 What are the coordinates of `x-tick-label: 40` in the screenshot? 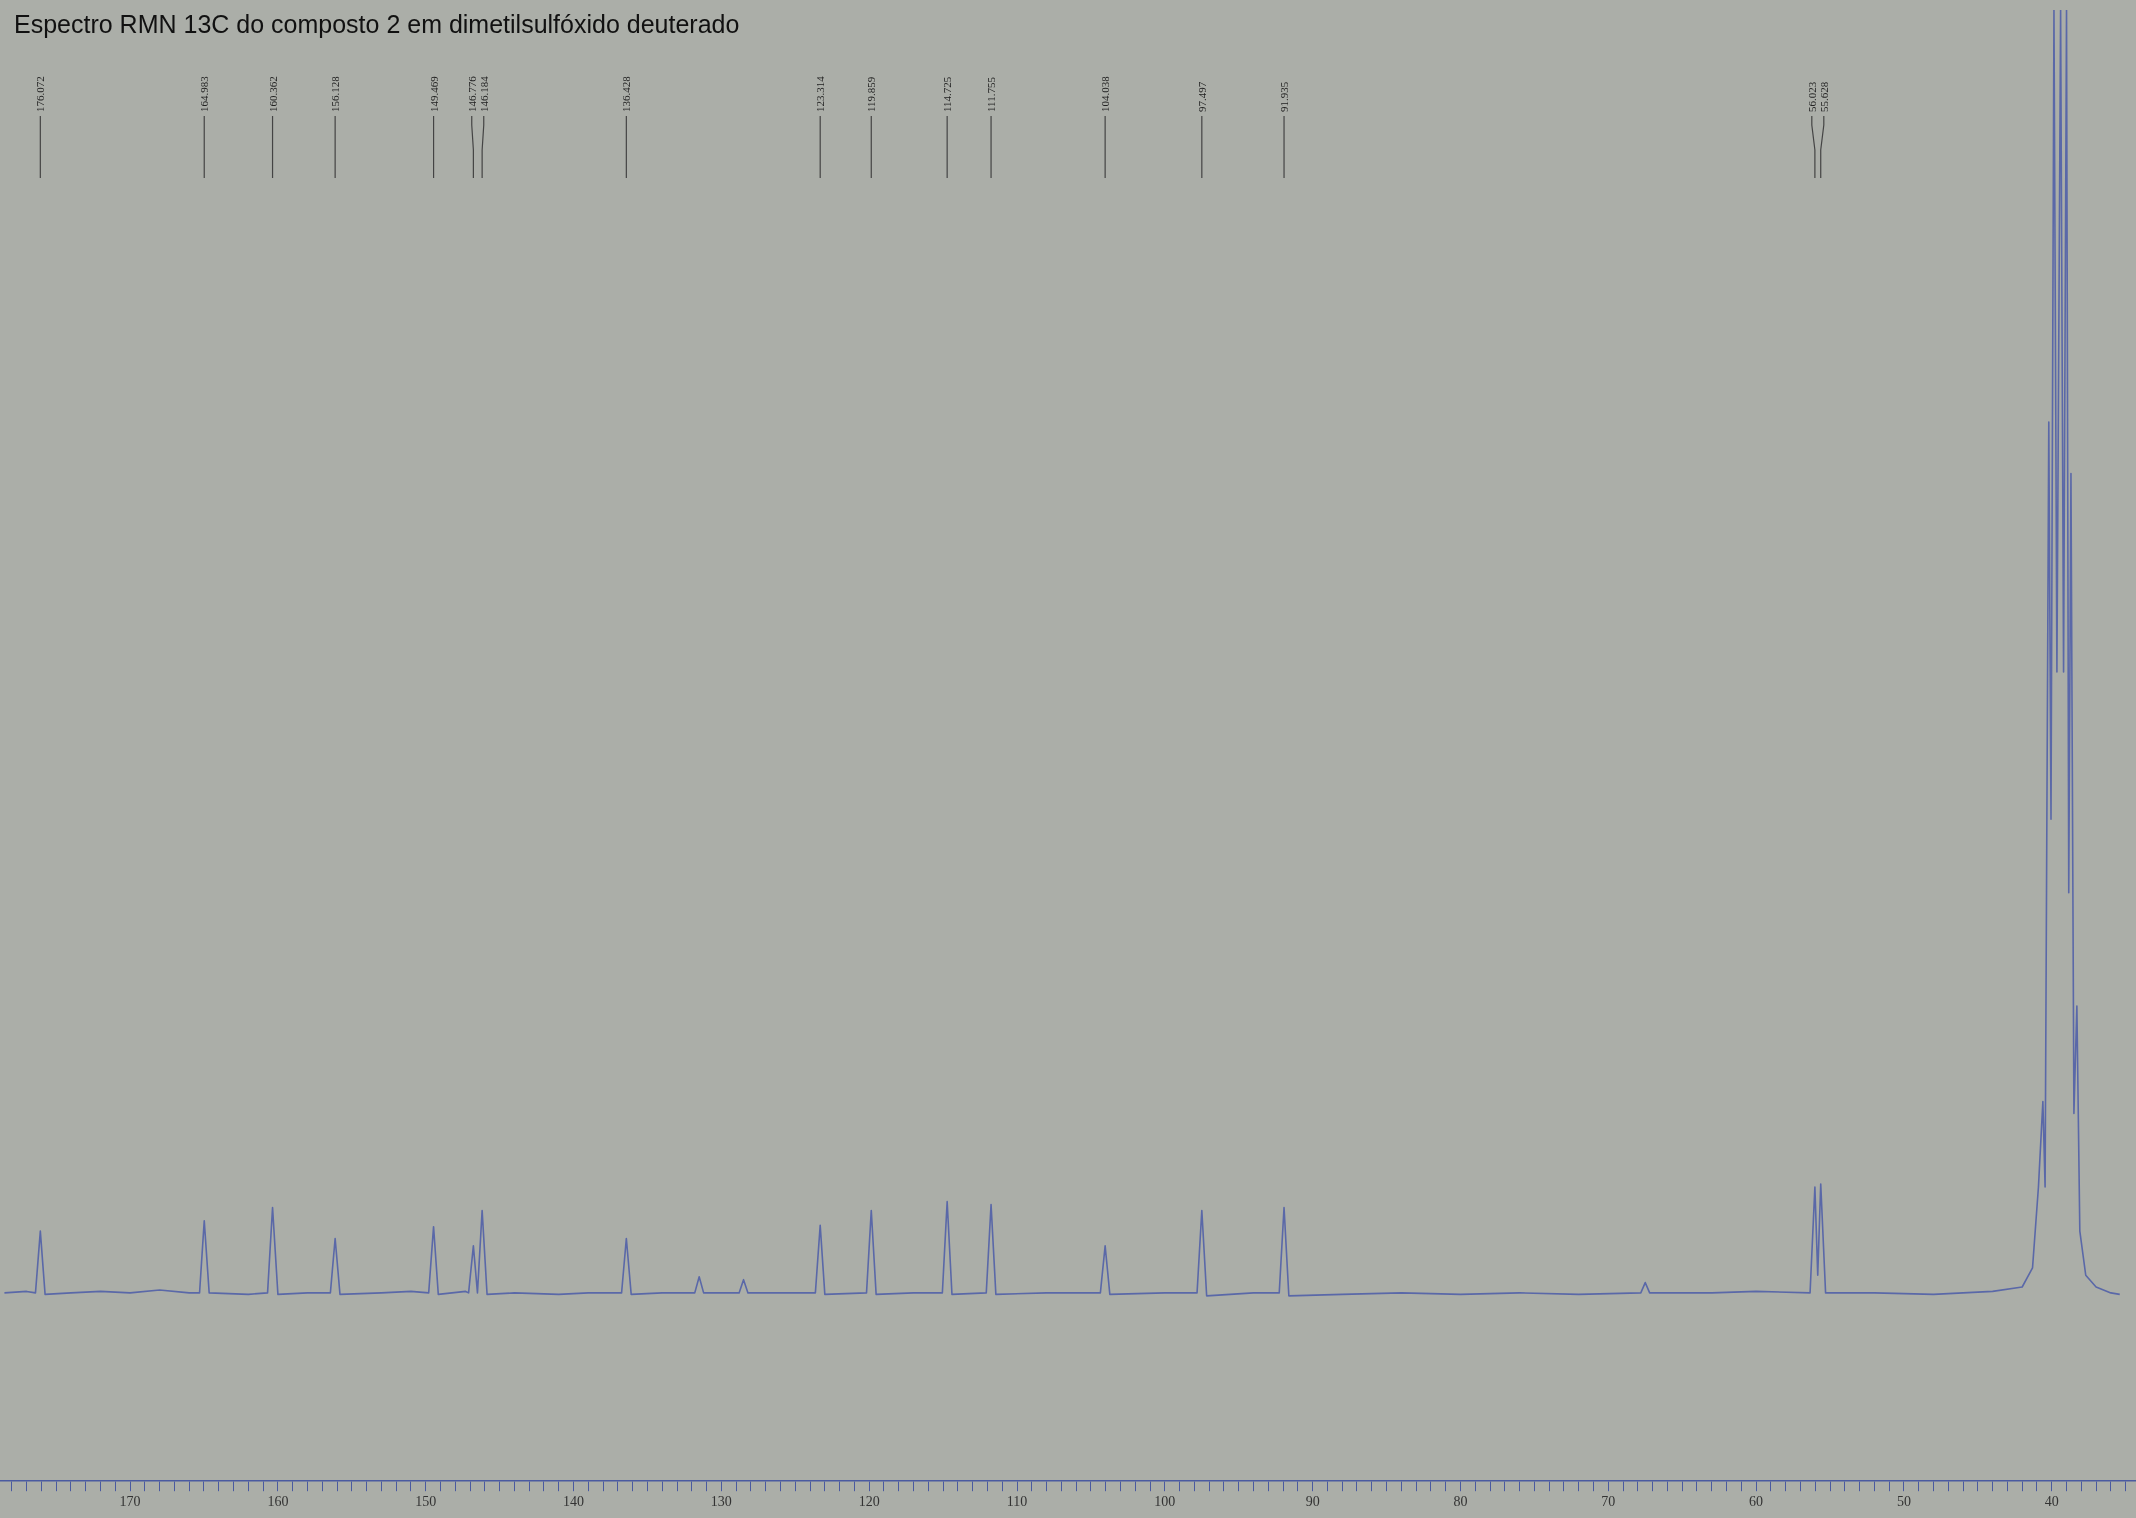 It's located at (2051, 1502).